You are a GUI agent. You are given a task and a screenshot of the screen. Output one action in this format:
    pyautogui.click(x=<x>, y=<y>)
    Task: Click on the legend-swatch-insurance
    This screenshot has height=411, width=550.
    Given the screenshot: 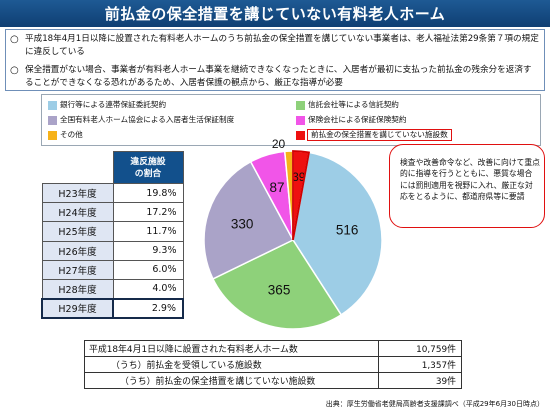 What is the action you would take?
    pyautogui.click(x=300, y=120)
    